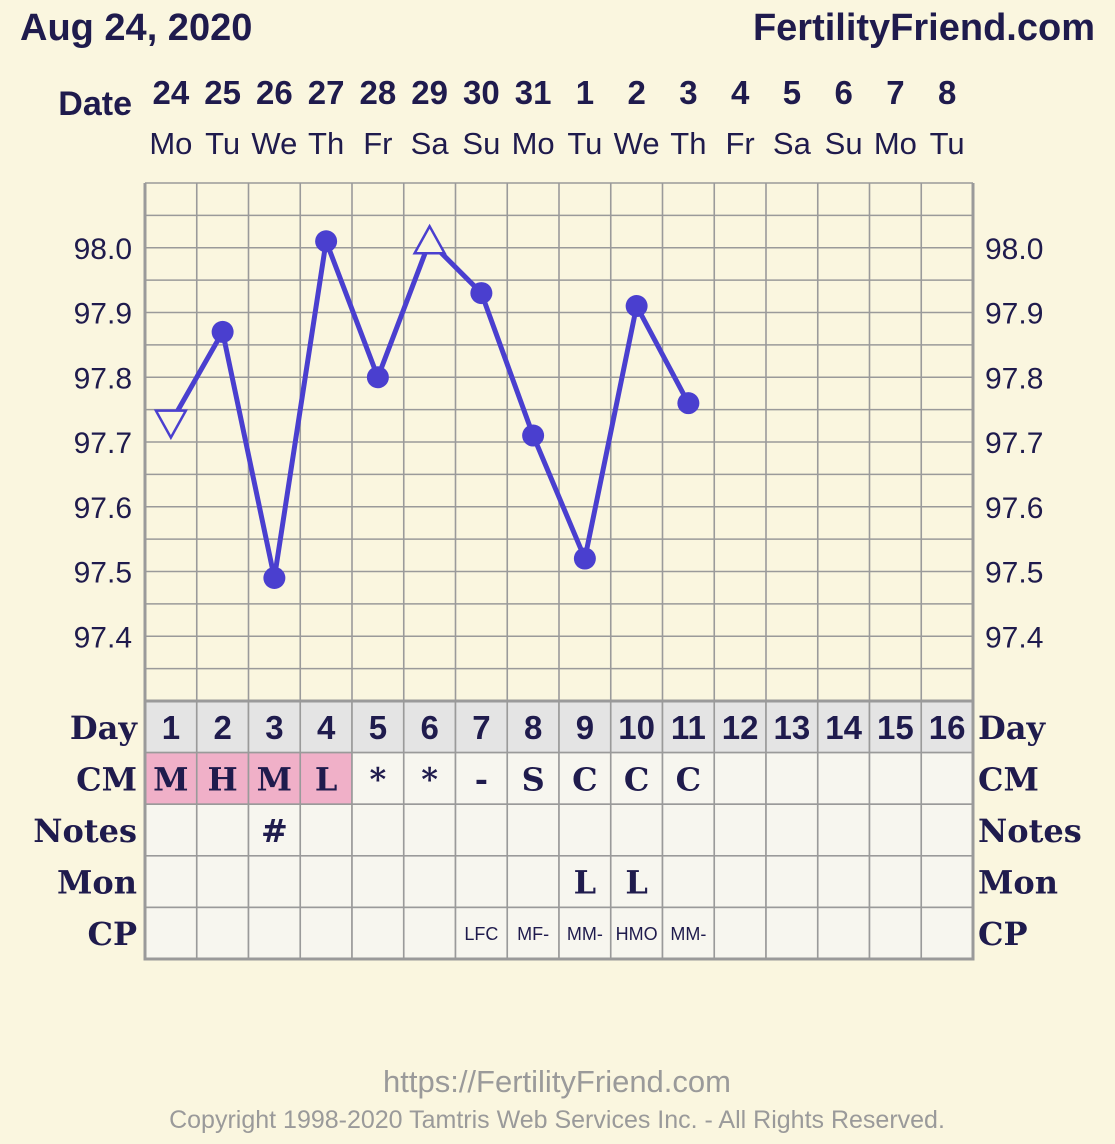 The height and width of the screenshot is (1144, 1115). Describe the element at coordinates (170, 425) in the screenshot. I see `data-point-triangle` at that location.